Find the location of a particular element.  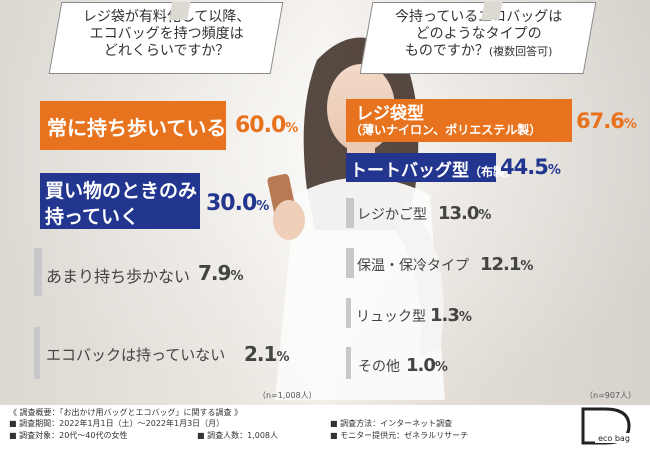

left-label-shopping-1: 買い物のときのみ is located at coordinates (121, 191).